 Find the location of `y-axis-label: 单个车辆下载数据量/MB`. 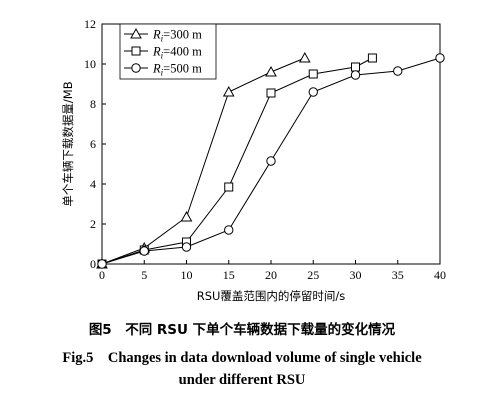

y-axis-label: 单个车辆下载数据量/MB is located at coordinates (68, 143).